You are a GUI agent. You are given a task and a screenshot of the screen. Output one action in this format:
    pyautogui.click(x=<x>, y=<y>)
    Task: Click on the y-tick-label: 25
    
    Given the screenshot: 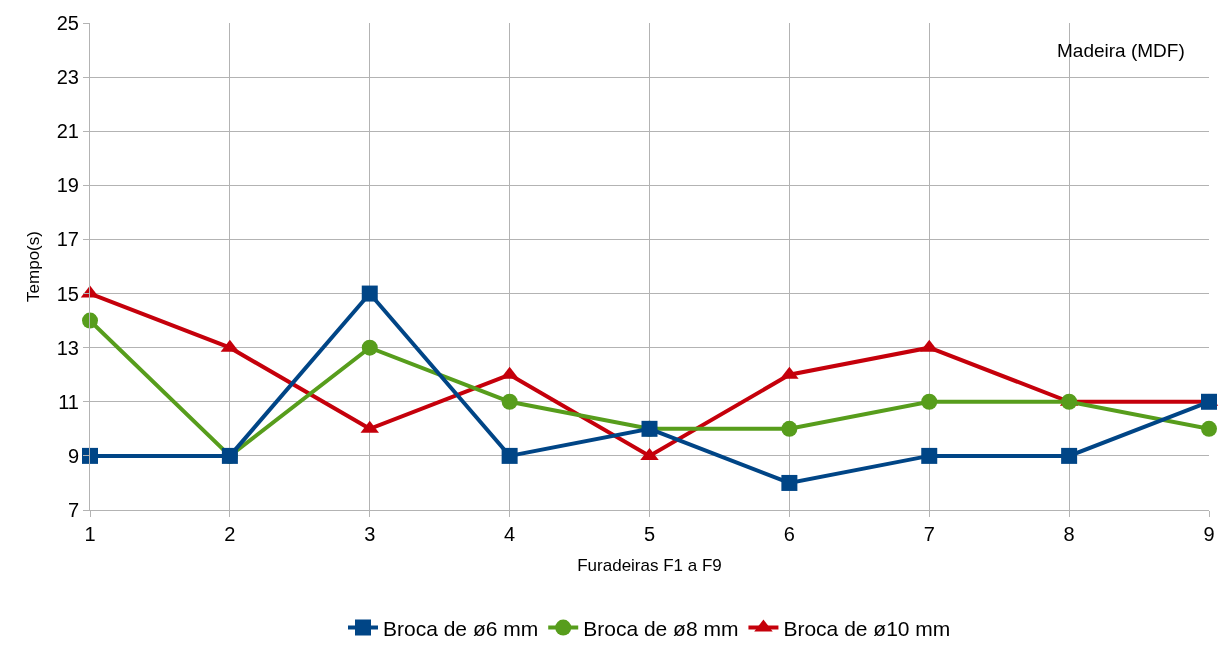 What is the action you would take?
    pyautogui.click(x=67, y=23)
    